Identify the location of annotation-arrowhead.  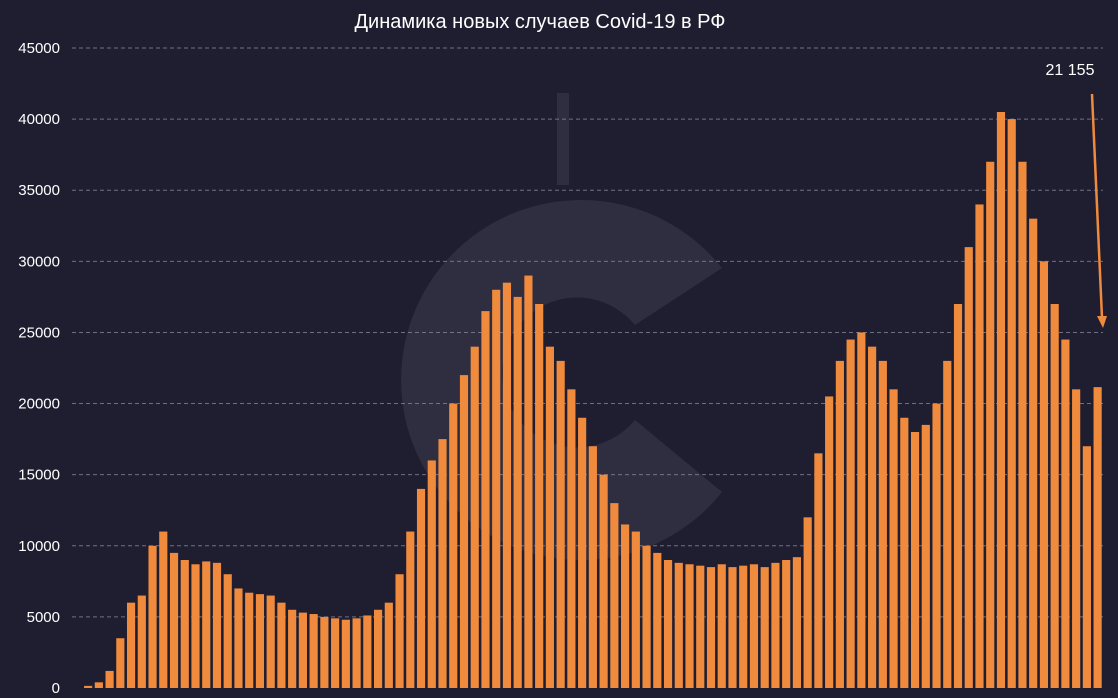
(1102, 322).